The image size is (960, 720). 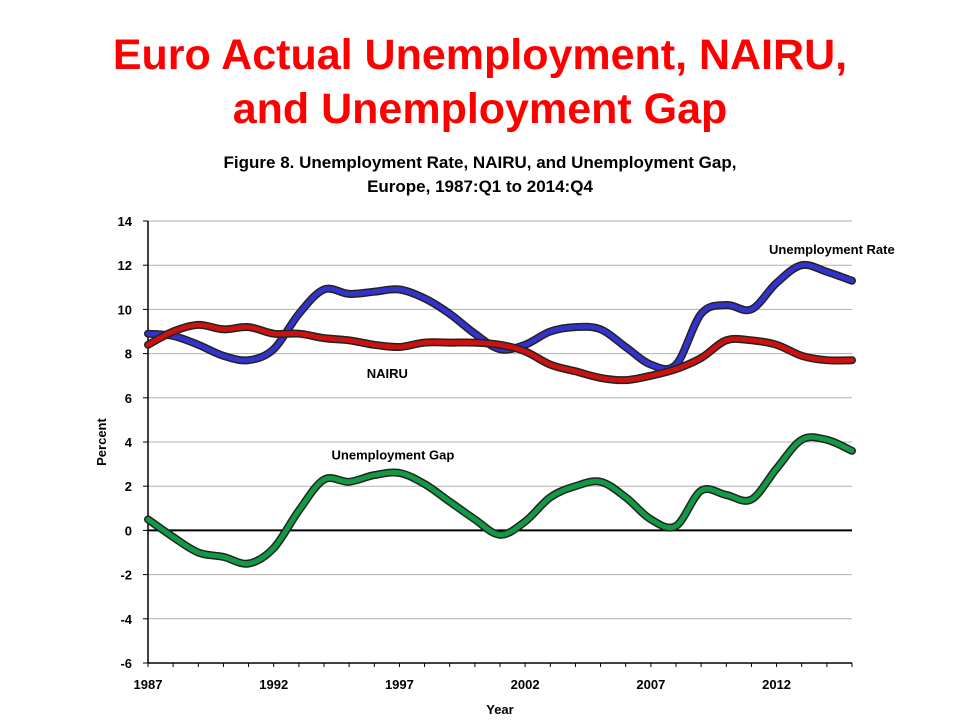 I want to click on x-axis-title: Year, so click(x=499, y=709).